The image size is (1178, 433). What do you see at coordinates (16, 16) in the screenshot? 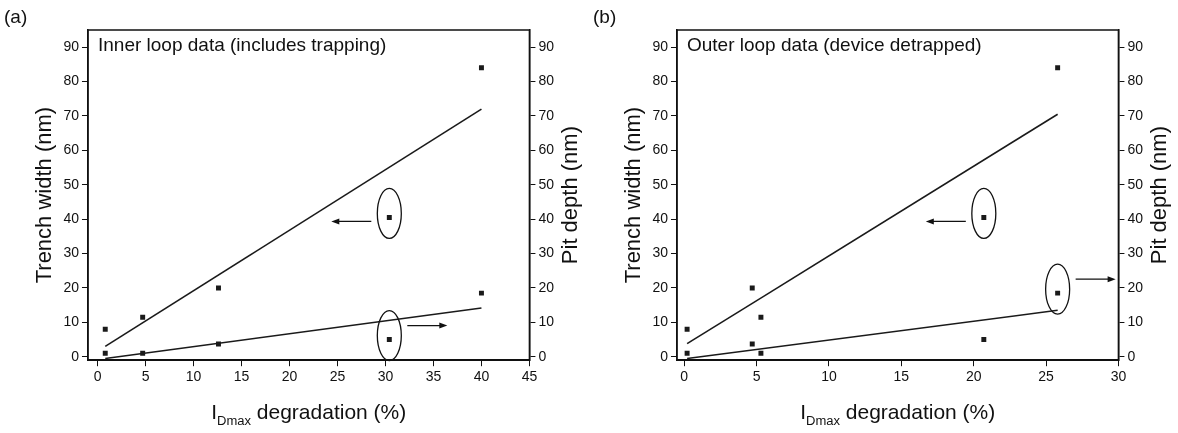
I see `text: (a)` at bounding box center [16, 16].